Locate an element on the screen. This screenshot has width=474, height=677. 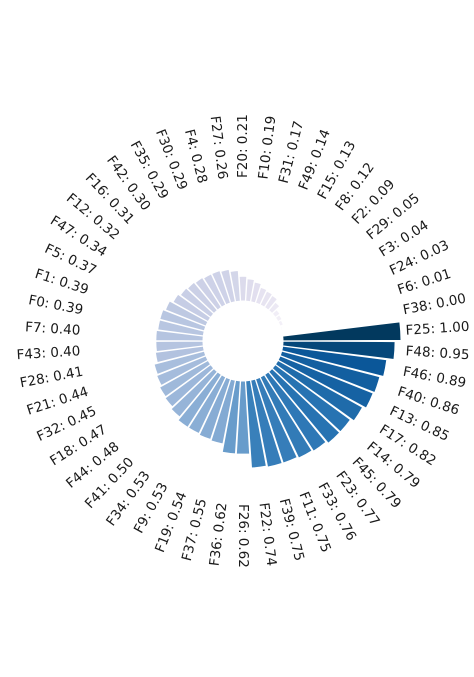
bar-label-f26: F26: 0.62 is located at coordinates (243, 536).